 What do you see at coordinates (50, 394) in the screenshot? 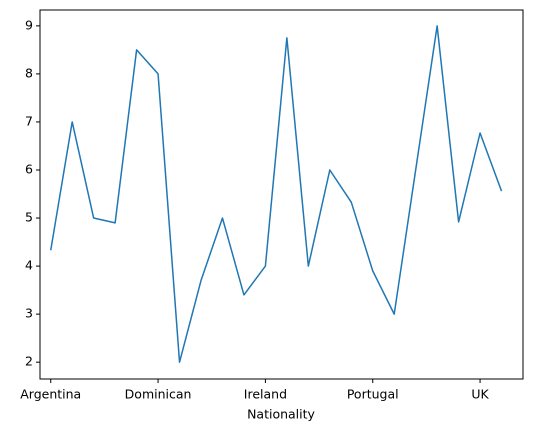
I see `x-tick-label: Argentina` at bounding box center [50, 394].